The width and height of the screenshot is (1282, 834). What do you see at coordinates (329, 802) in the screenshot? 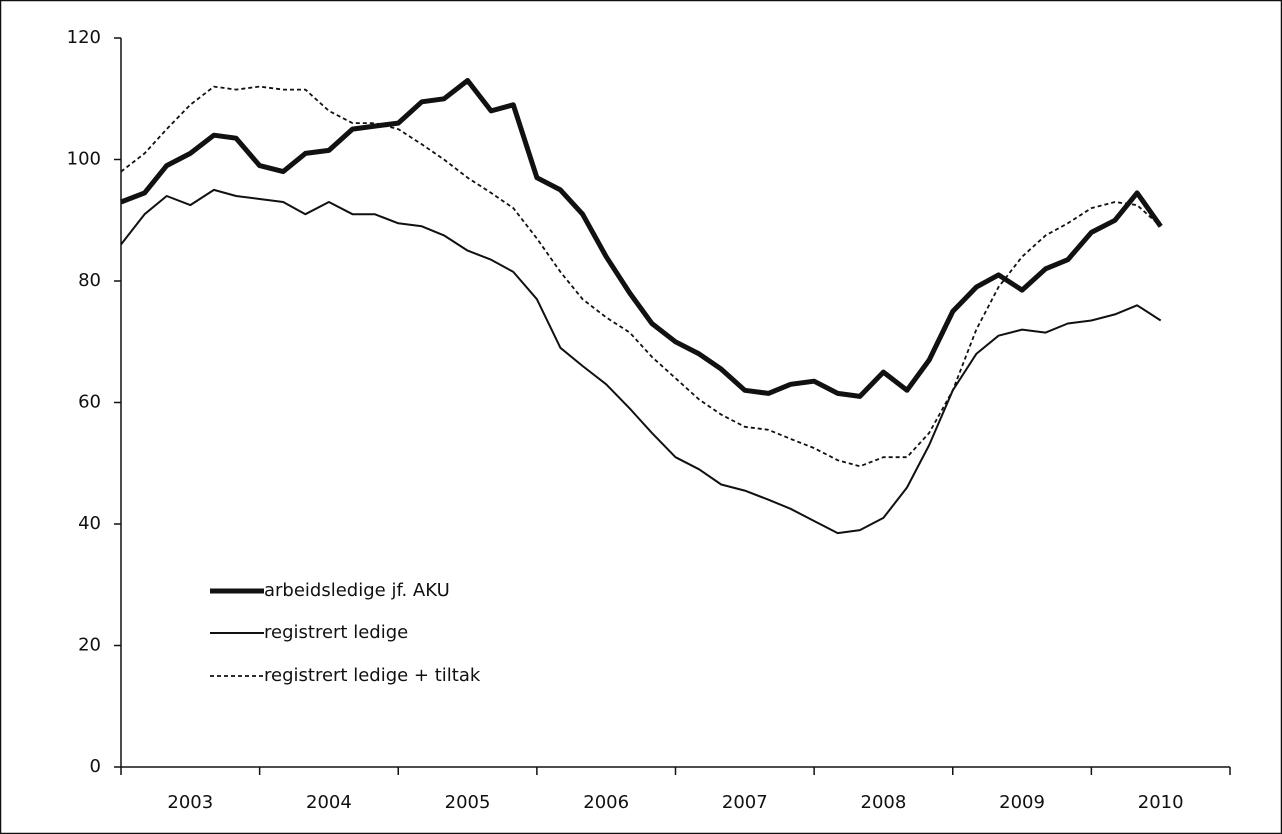
I see `x-category-label: 2004` at bounding box center [329, 802].